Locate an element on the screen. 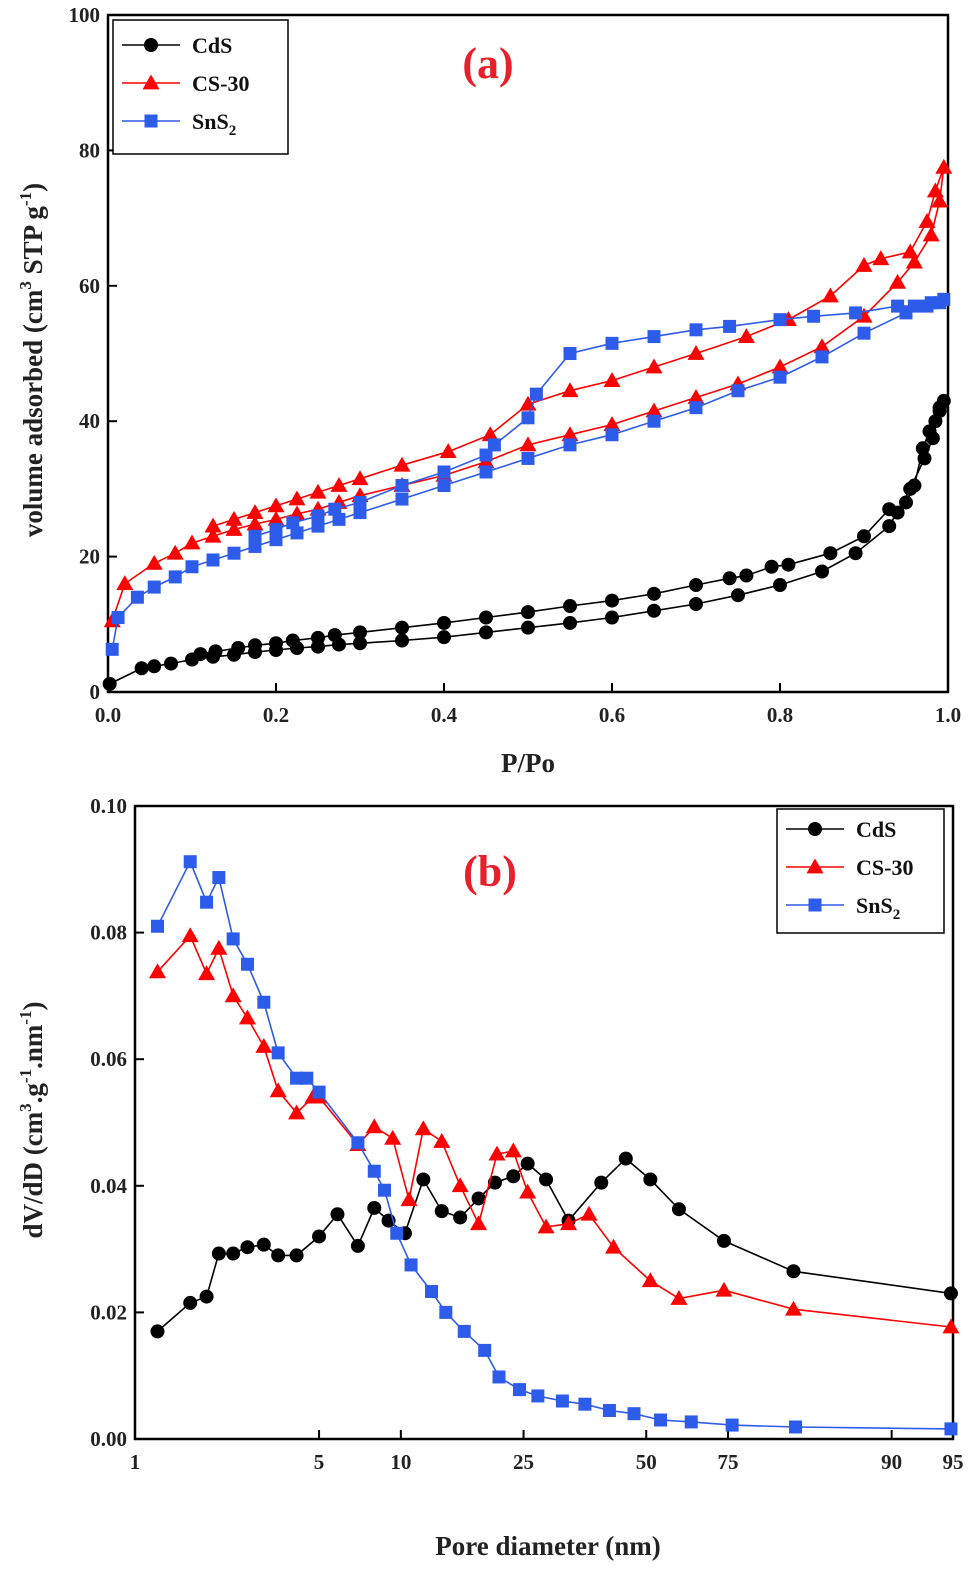 This screenshot has height=1580, width=980. panel-b-ylabel-part1: dV/dD (cm is located at coordinates (33, 1174).